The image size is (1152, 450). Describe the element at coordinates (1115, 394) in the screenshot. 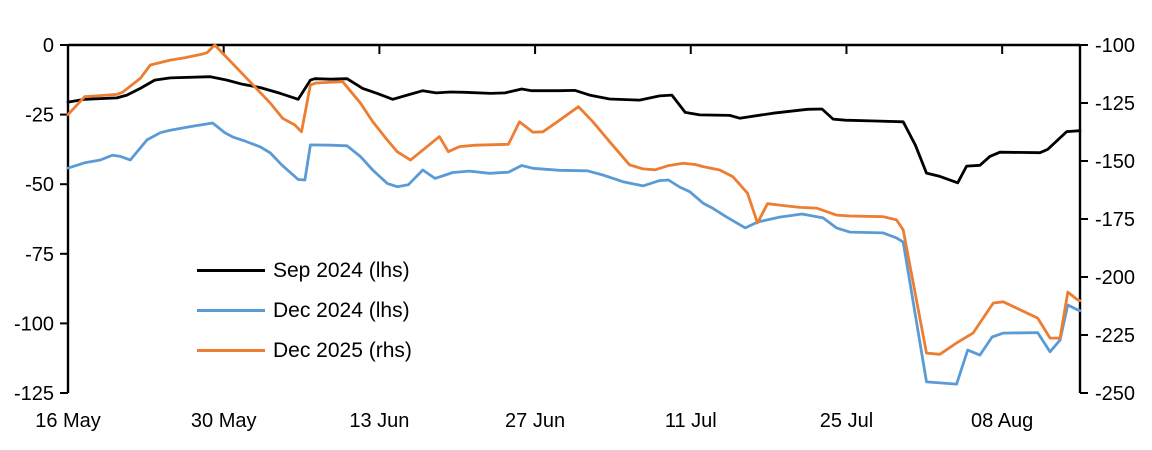

I see `y-axis-right-tick-label: -250` at that location.